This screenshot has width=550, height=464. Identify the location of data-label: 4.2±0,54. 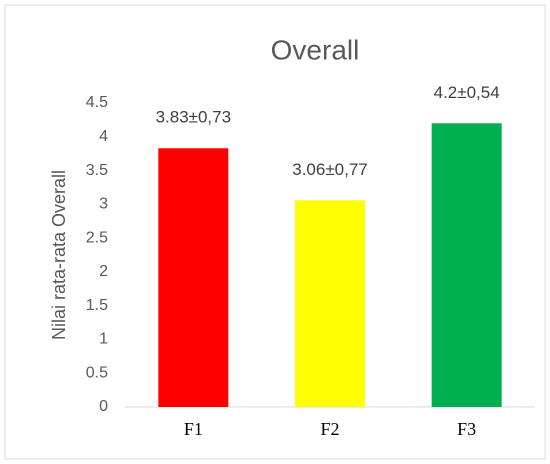
(467, 92).